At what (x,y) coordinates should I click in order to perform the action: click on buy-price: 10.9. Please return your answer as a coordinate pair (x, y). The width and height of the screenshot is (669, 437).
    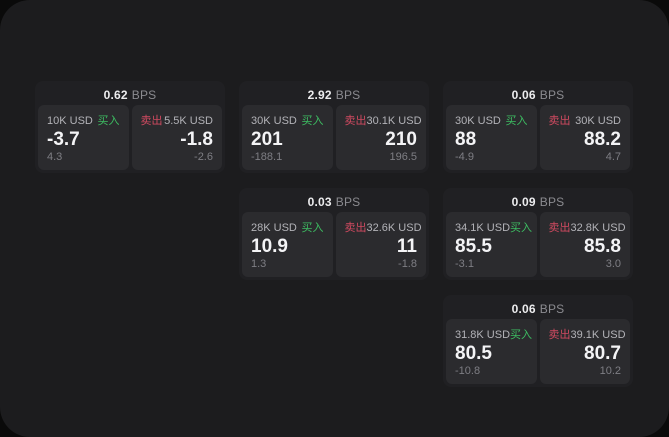
    Looking at the image, I should click on (269, 246).